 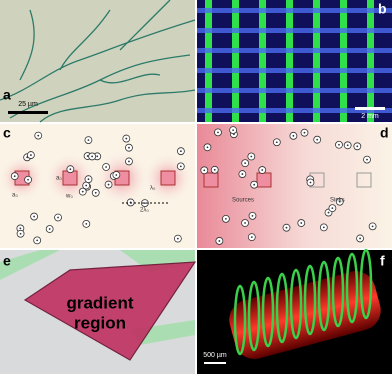 I want to click on annotation: 2λ₀, so click(x=144, y=211).